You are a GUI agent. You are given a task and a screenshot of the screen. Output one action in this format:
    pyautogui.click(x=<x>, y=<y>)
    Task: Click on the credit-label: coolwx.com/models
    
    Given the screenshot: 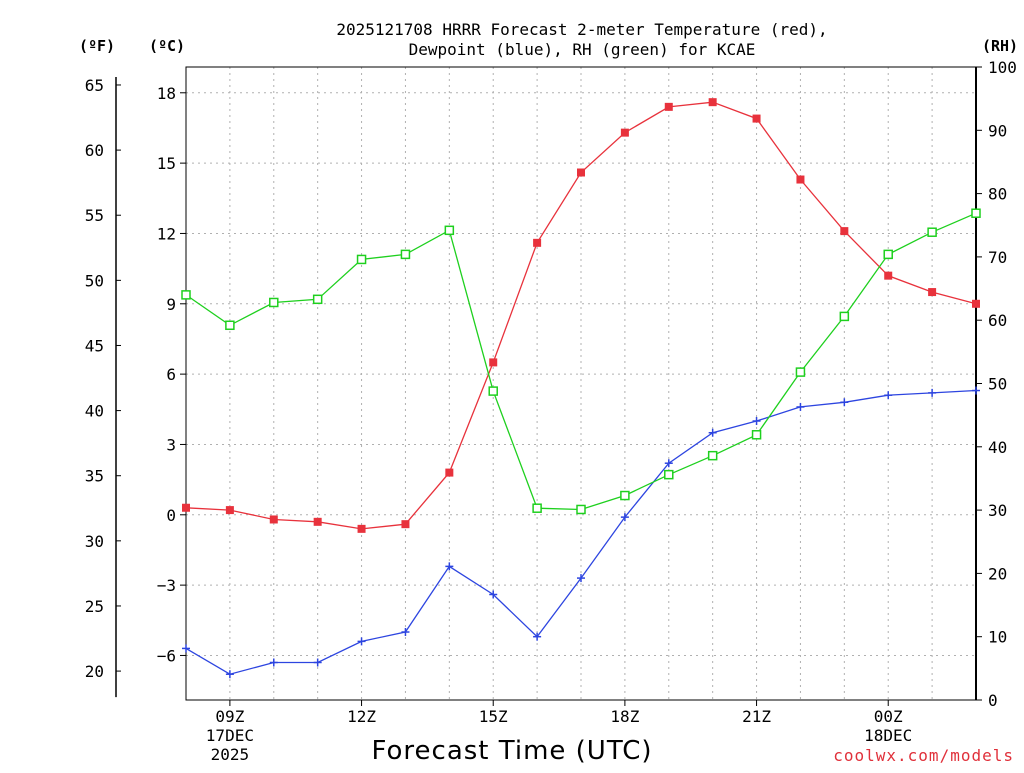 What is the action you would take?
    pyautogui.click(x=923, y=755)
    